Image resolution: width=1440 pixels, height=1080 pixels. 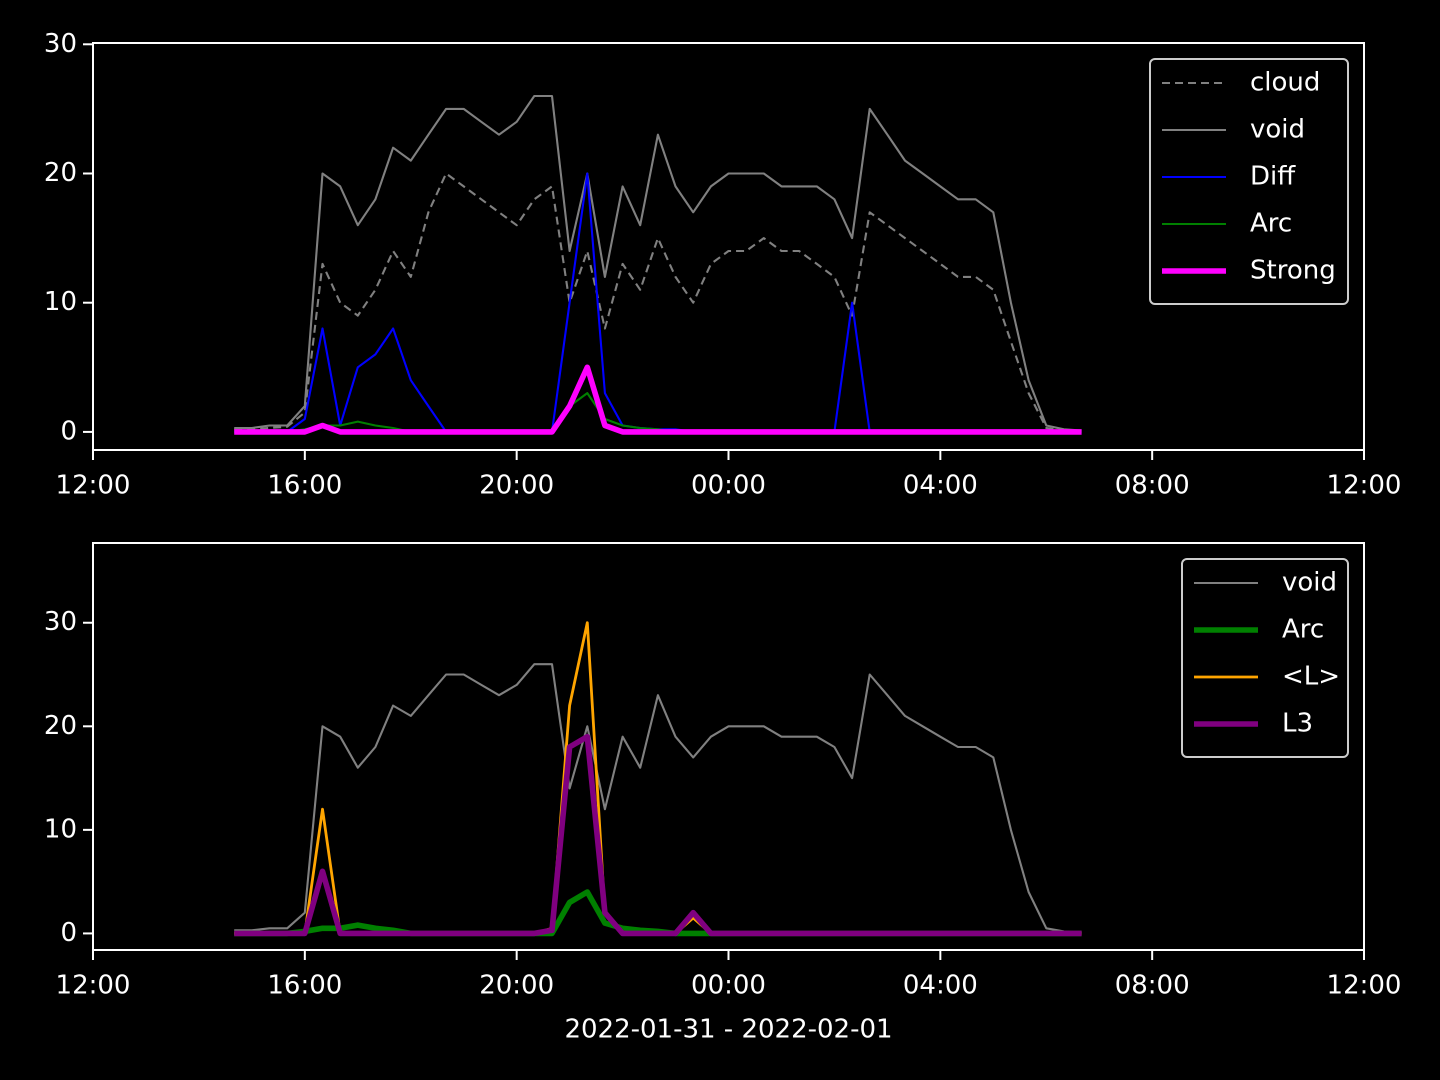 I want to click on legend-label: Diff, so click(x=1273, y=177).